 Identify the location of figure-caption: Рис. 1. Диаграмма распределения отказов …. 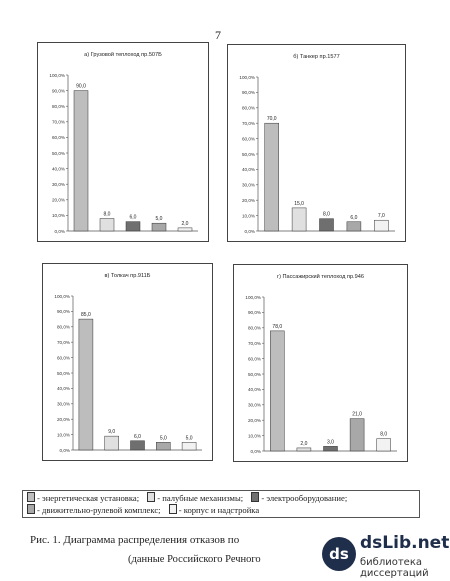
(135, 540).